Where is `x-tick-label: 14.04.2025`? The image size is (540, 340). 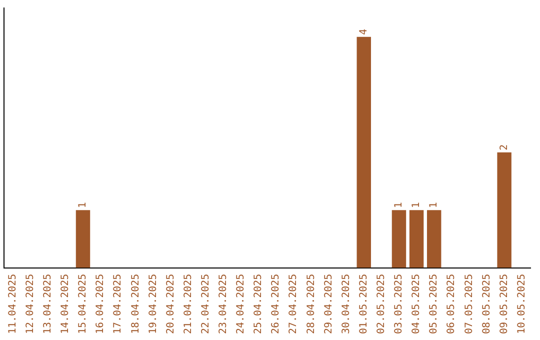
x-tick-label: 14.04.2025 is located at coordinates (66, 304).